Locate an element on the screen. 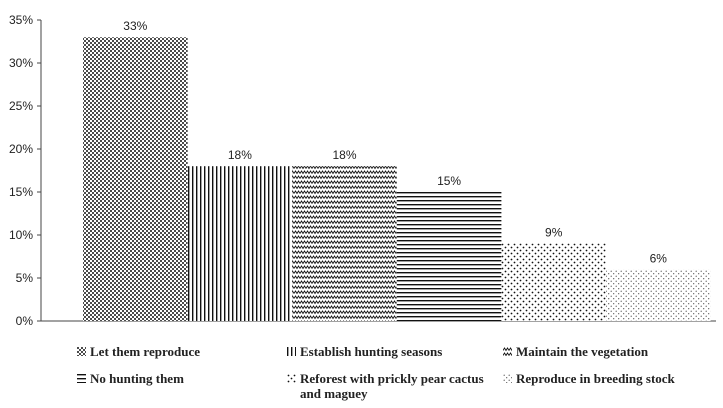  y-tick-label: 25% is located at coordinates (21, 106).